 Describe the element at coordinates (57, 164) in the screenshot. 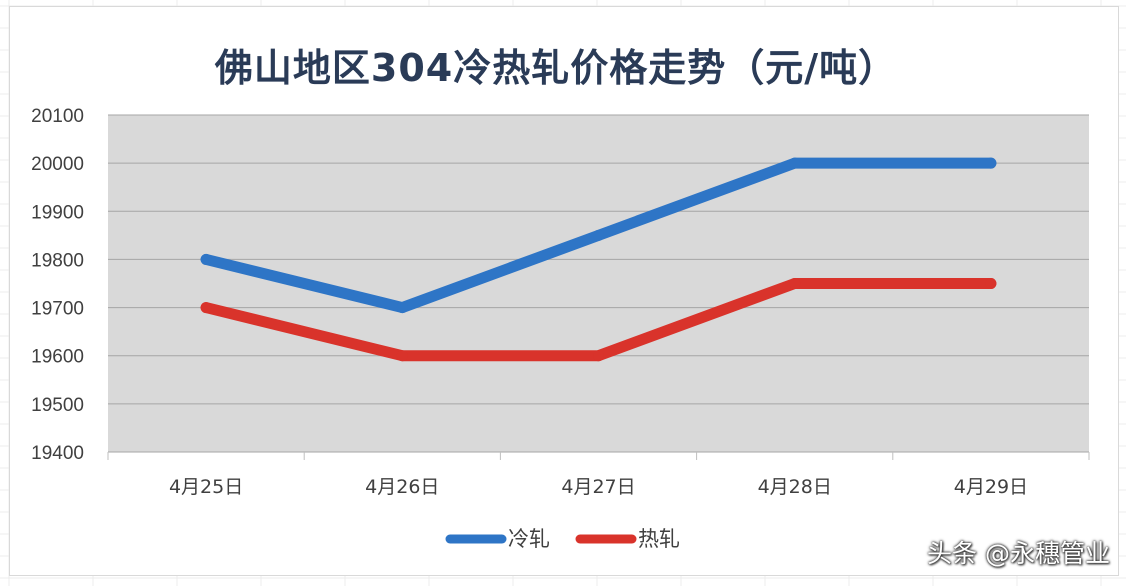

I see `y-tick-label: 20000` at that location.